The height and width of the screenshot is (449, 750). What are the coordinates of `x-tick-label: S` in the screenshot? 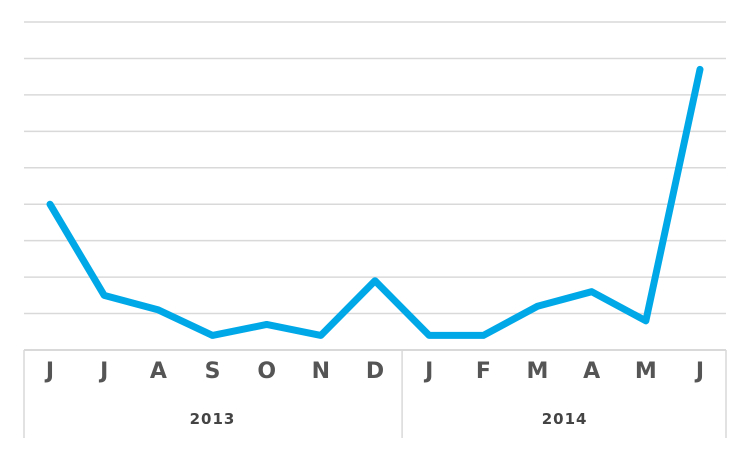 It's located at (213, 371).